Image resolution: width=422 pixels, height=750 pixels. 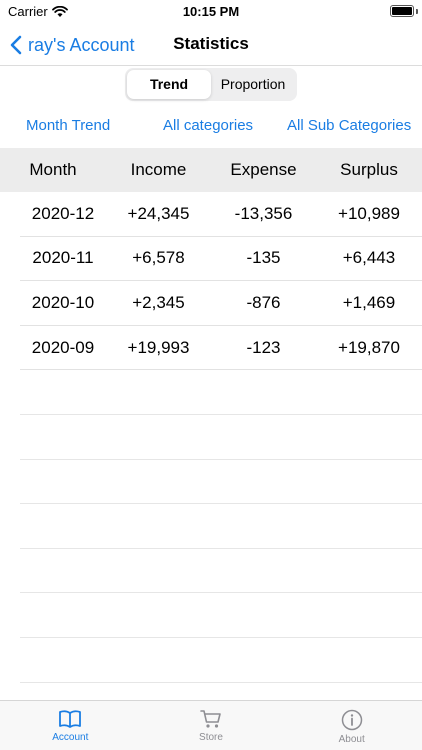 What do you see at coordinates (369, 258) in the screenshot?
I see `cell-surplus: +6,443` at bounding box center [369, 258].